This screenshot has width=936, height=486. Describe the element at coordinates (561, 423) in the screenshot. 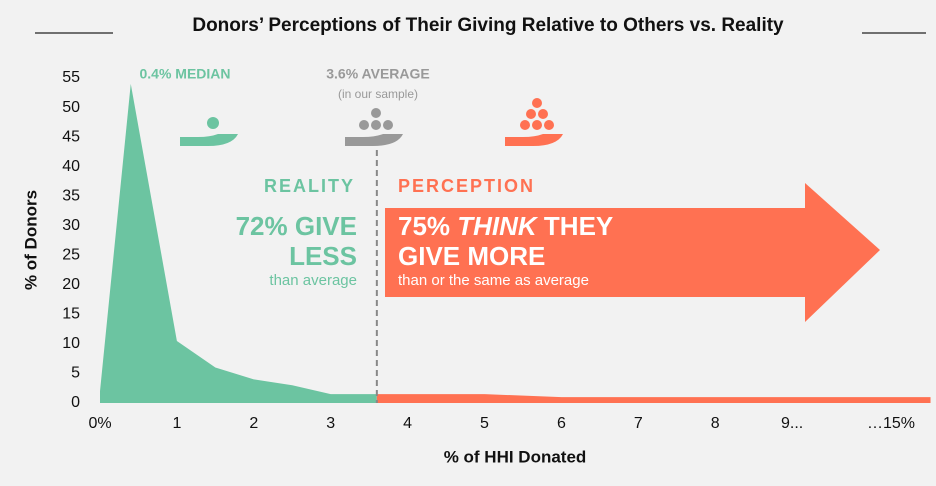

I see `x-tick-label: 6` at that location.